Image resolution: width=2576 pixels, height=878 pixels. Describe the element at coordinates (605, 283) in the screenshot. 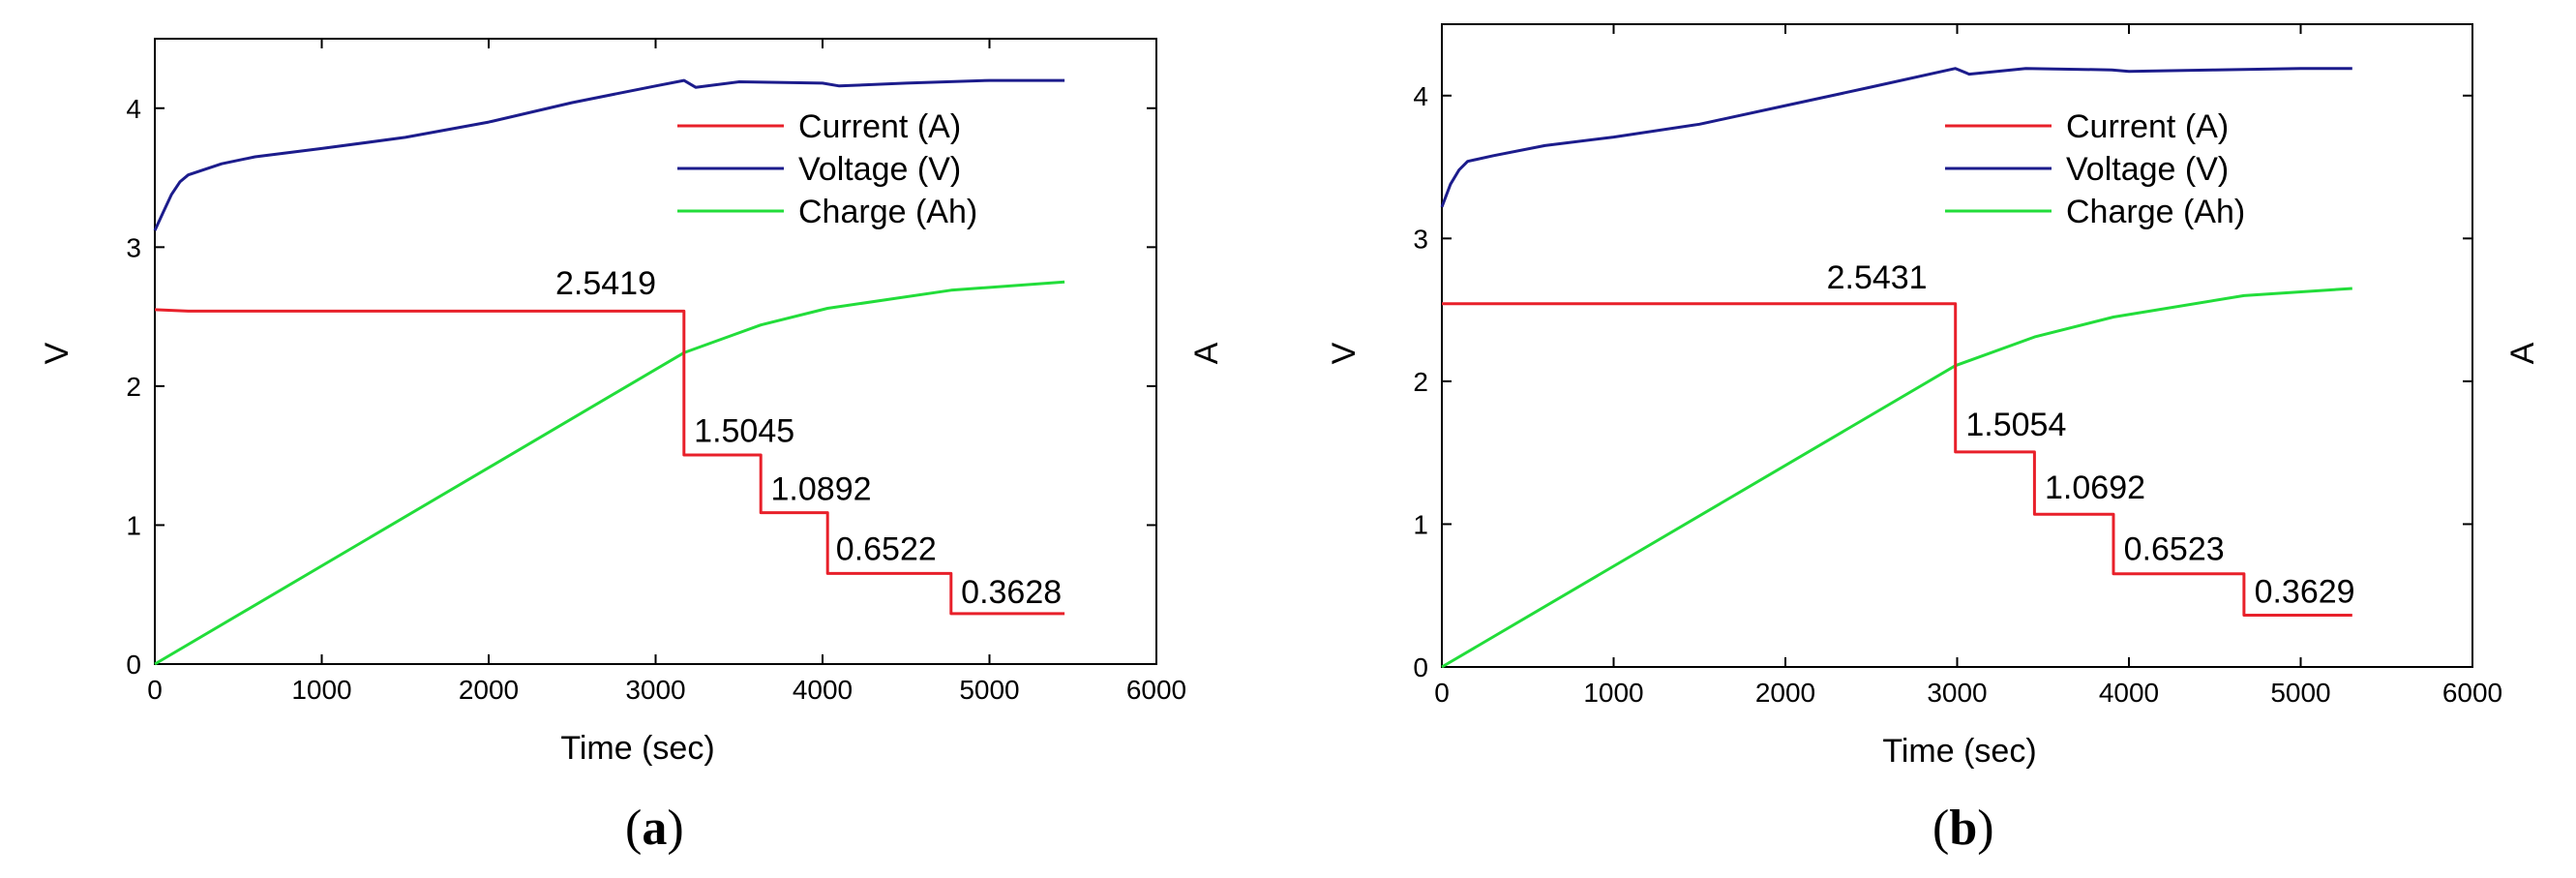

I see `data-label: 2.5419` at that location.